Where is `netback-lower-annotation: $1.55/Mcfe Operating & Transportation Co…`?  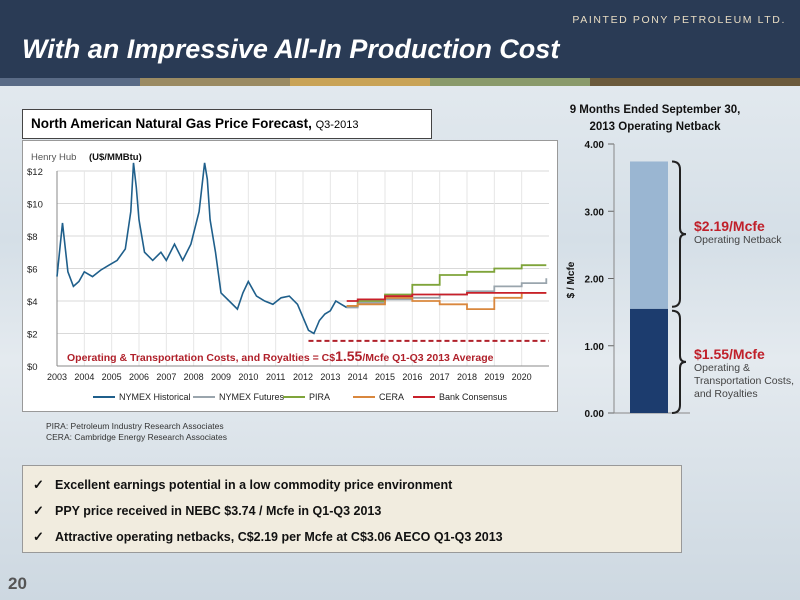 netback-lower-annotation: $1.55/Mcfe Operating & Transportation Co… is located at coordinates (744, 373).